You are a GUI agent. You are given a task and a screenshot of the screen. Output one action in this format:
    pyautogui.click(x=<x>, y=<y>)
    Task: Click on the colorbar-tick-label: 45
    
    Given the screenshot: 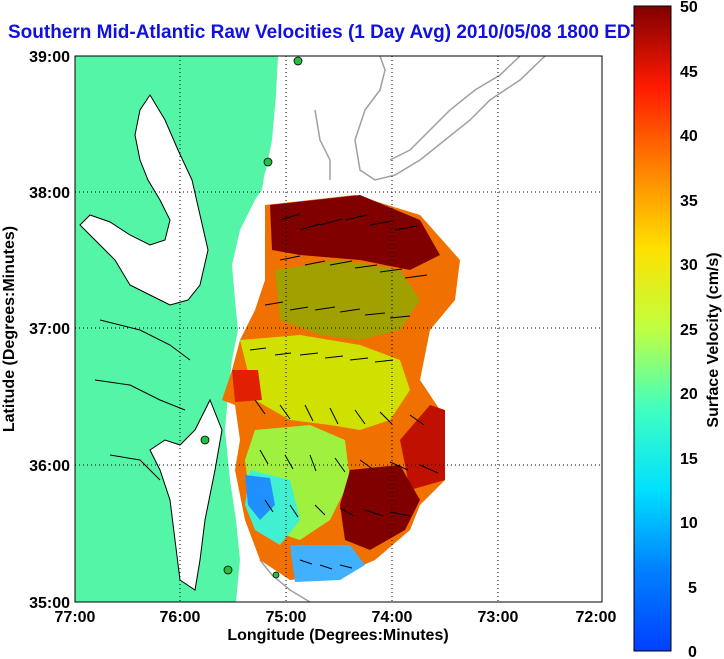 What is the action you would take?
    pyautogui.click(x=689, y=72)
    